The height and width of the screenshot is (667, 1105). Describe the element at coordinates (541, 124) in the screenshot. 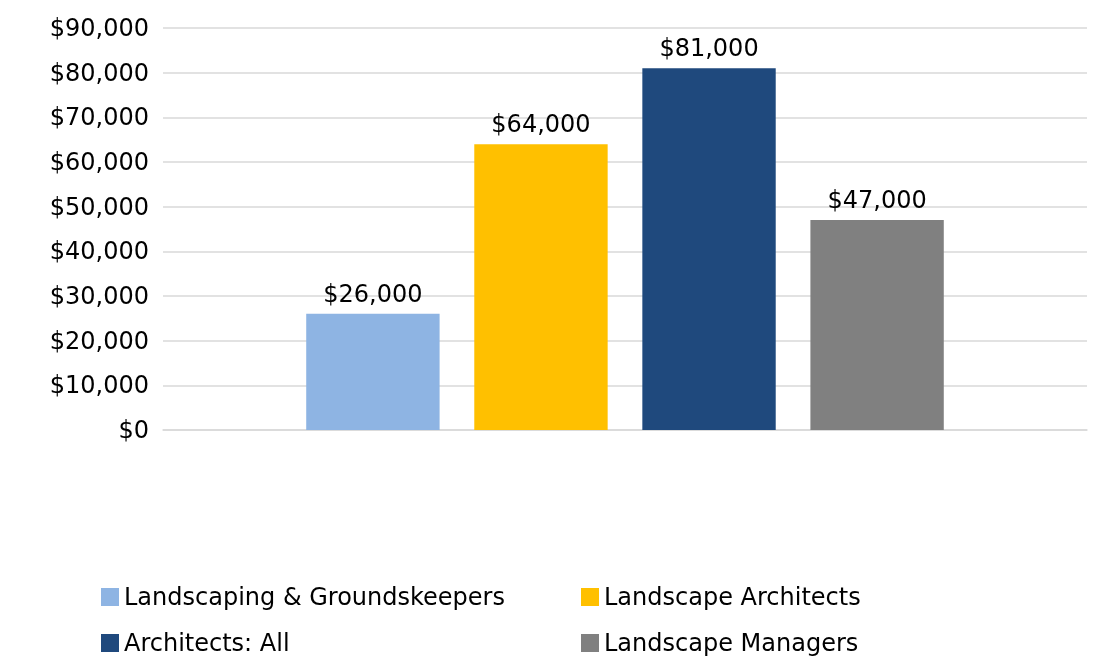

I see `data-label: $64,000` at that location.